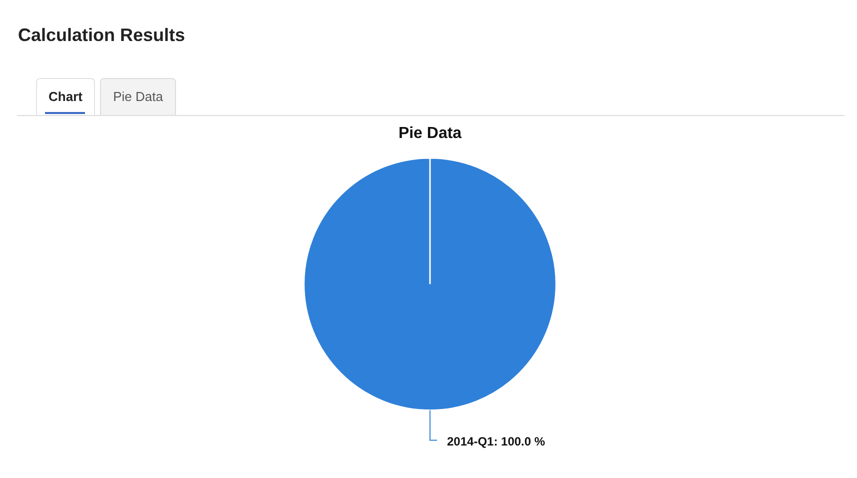 The height and width of the screenshot is (478, 857). I want to click on slice-label: 2014-Q1: 100.0 %, so click(496, 441).